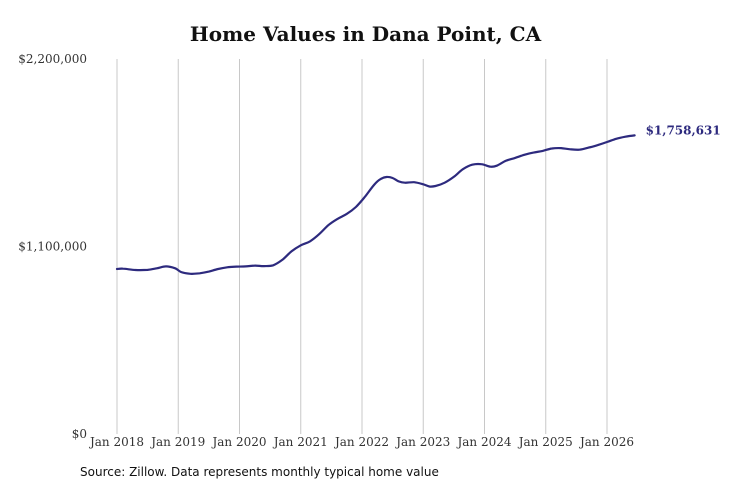  What do you see at coordinates (79, 434) in the screenshot?
I see `y-tick-label: $0` at bounding box center [79, 434].